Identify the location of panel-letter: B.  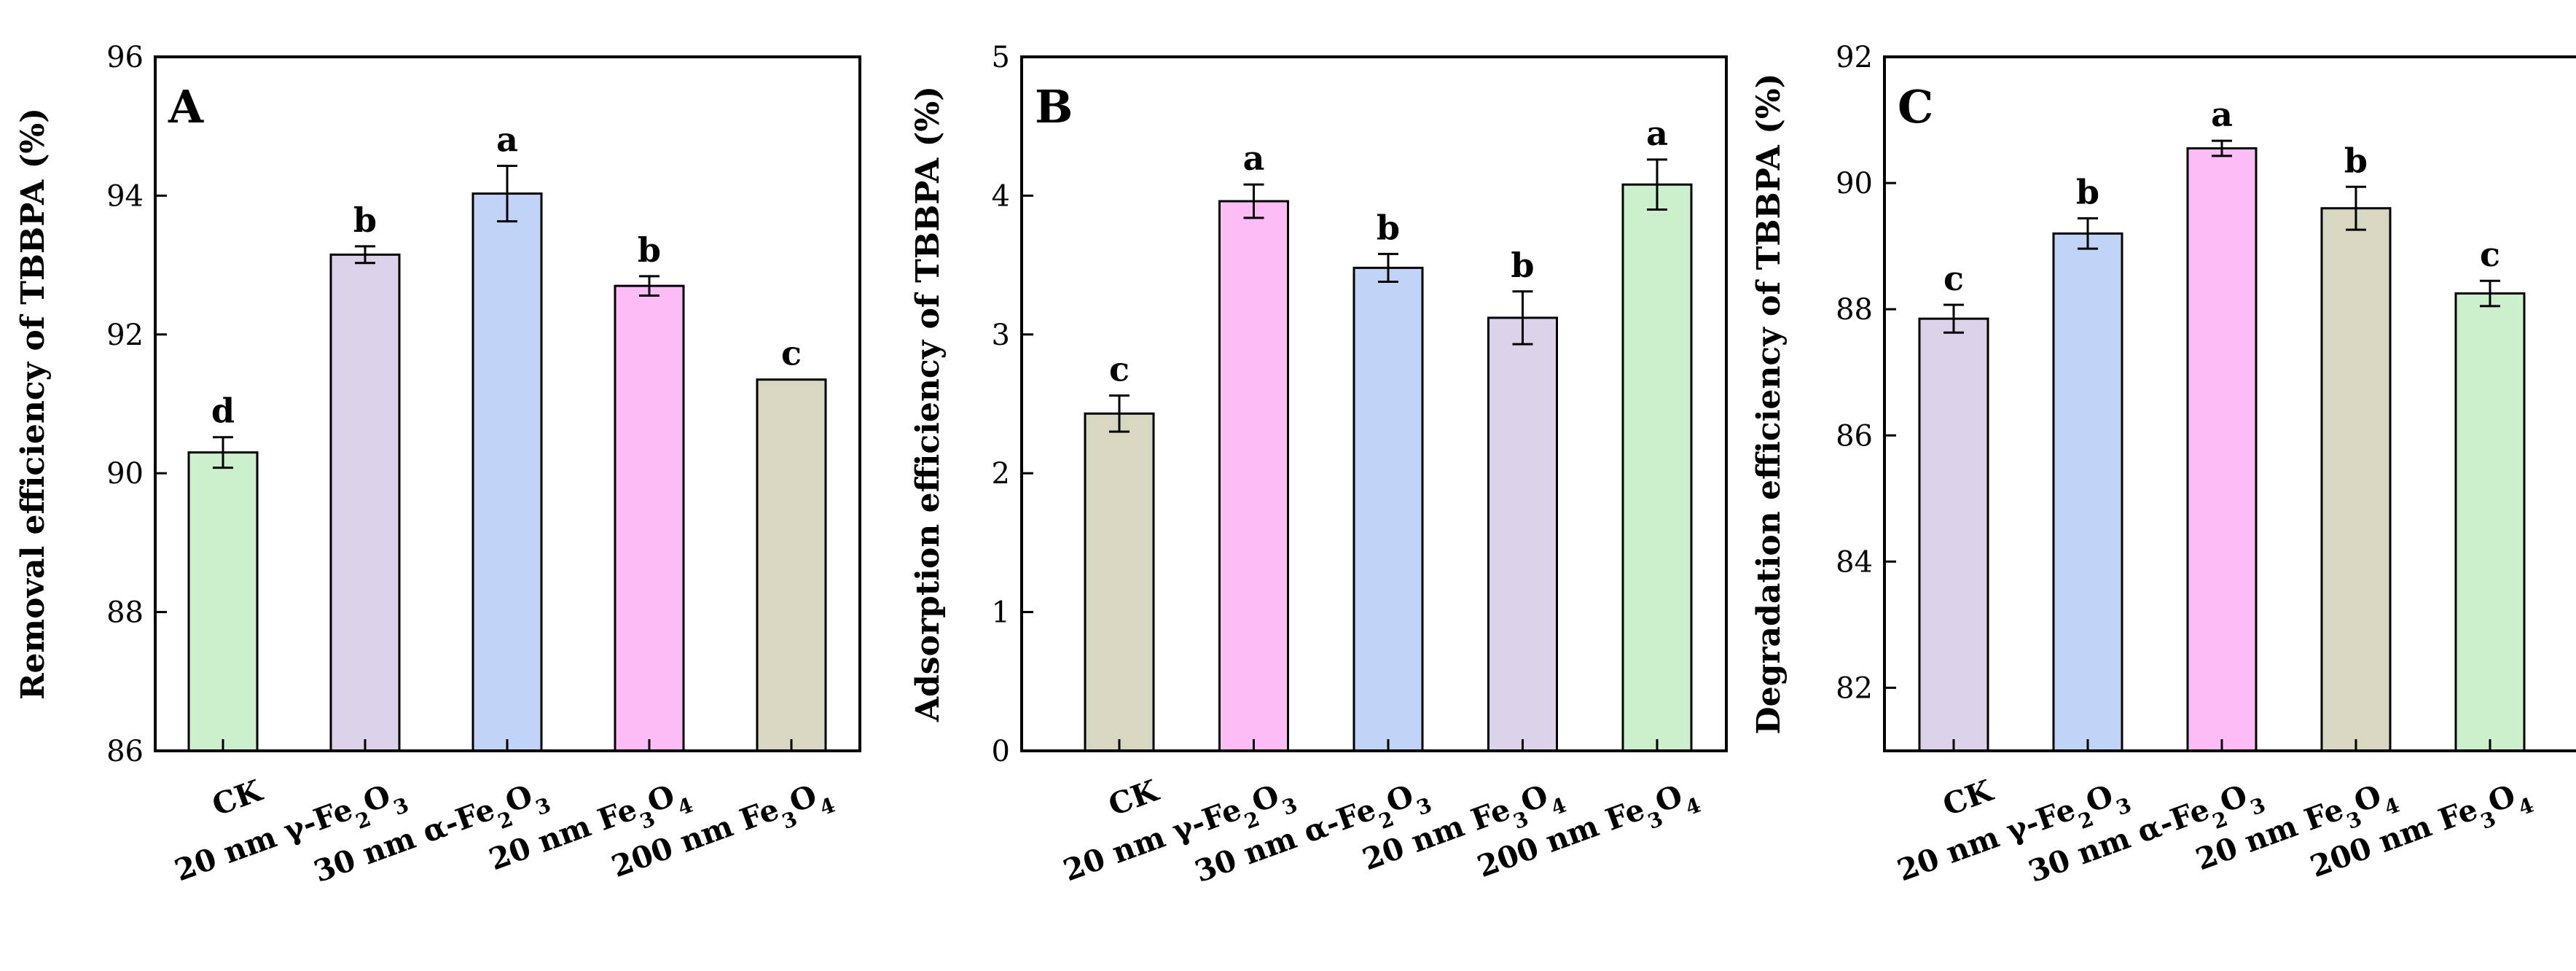
(1054, 106).